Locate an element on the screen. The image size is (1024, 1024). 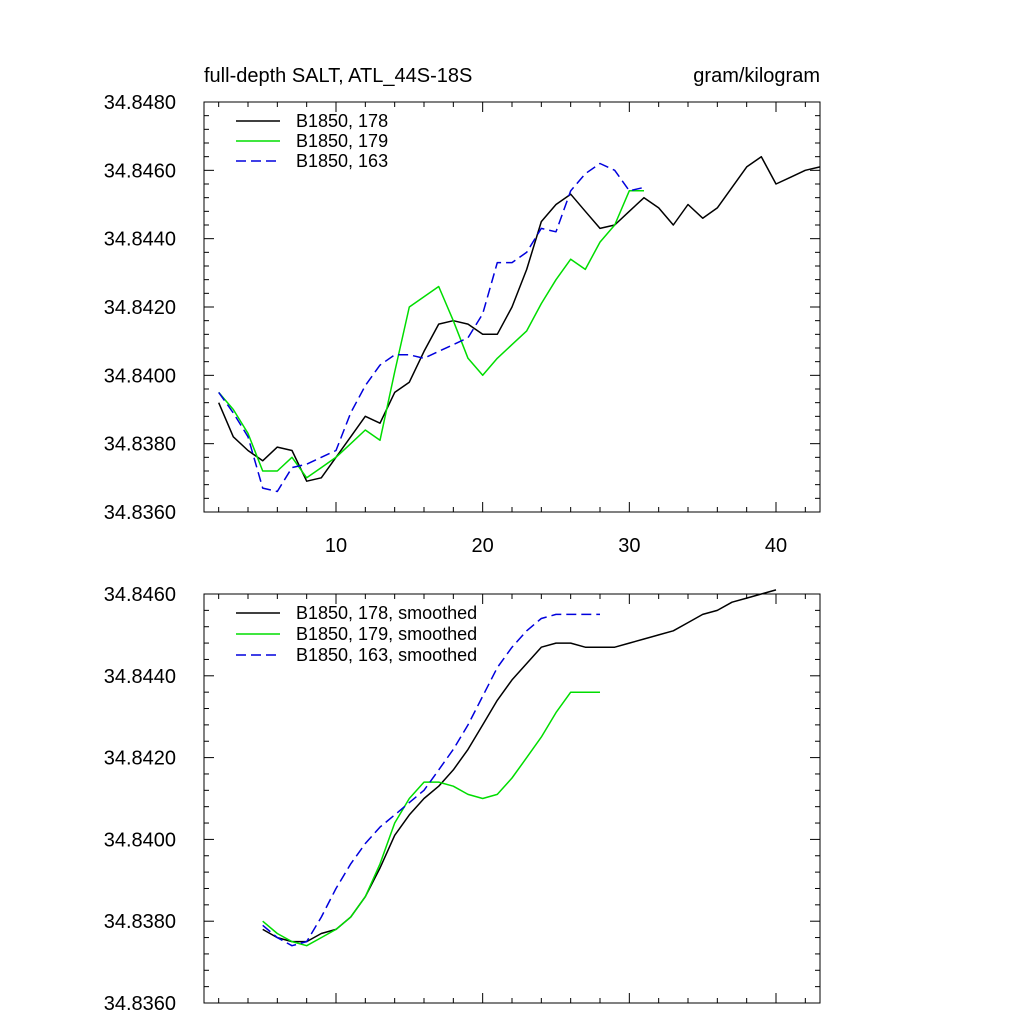
title-right: gram/kilogram is located at coordinates (756, 76).